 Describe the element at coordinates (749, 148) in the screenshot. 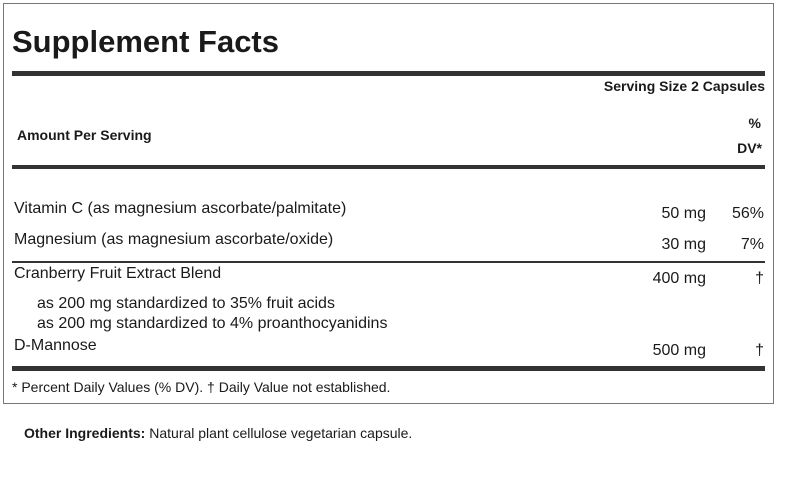

I see `dv-heading: DV*` at that location.